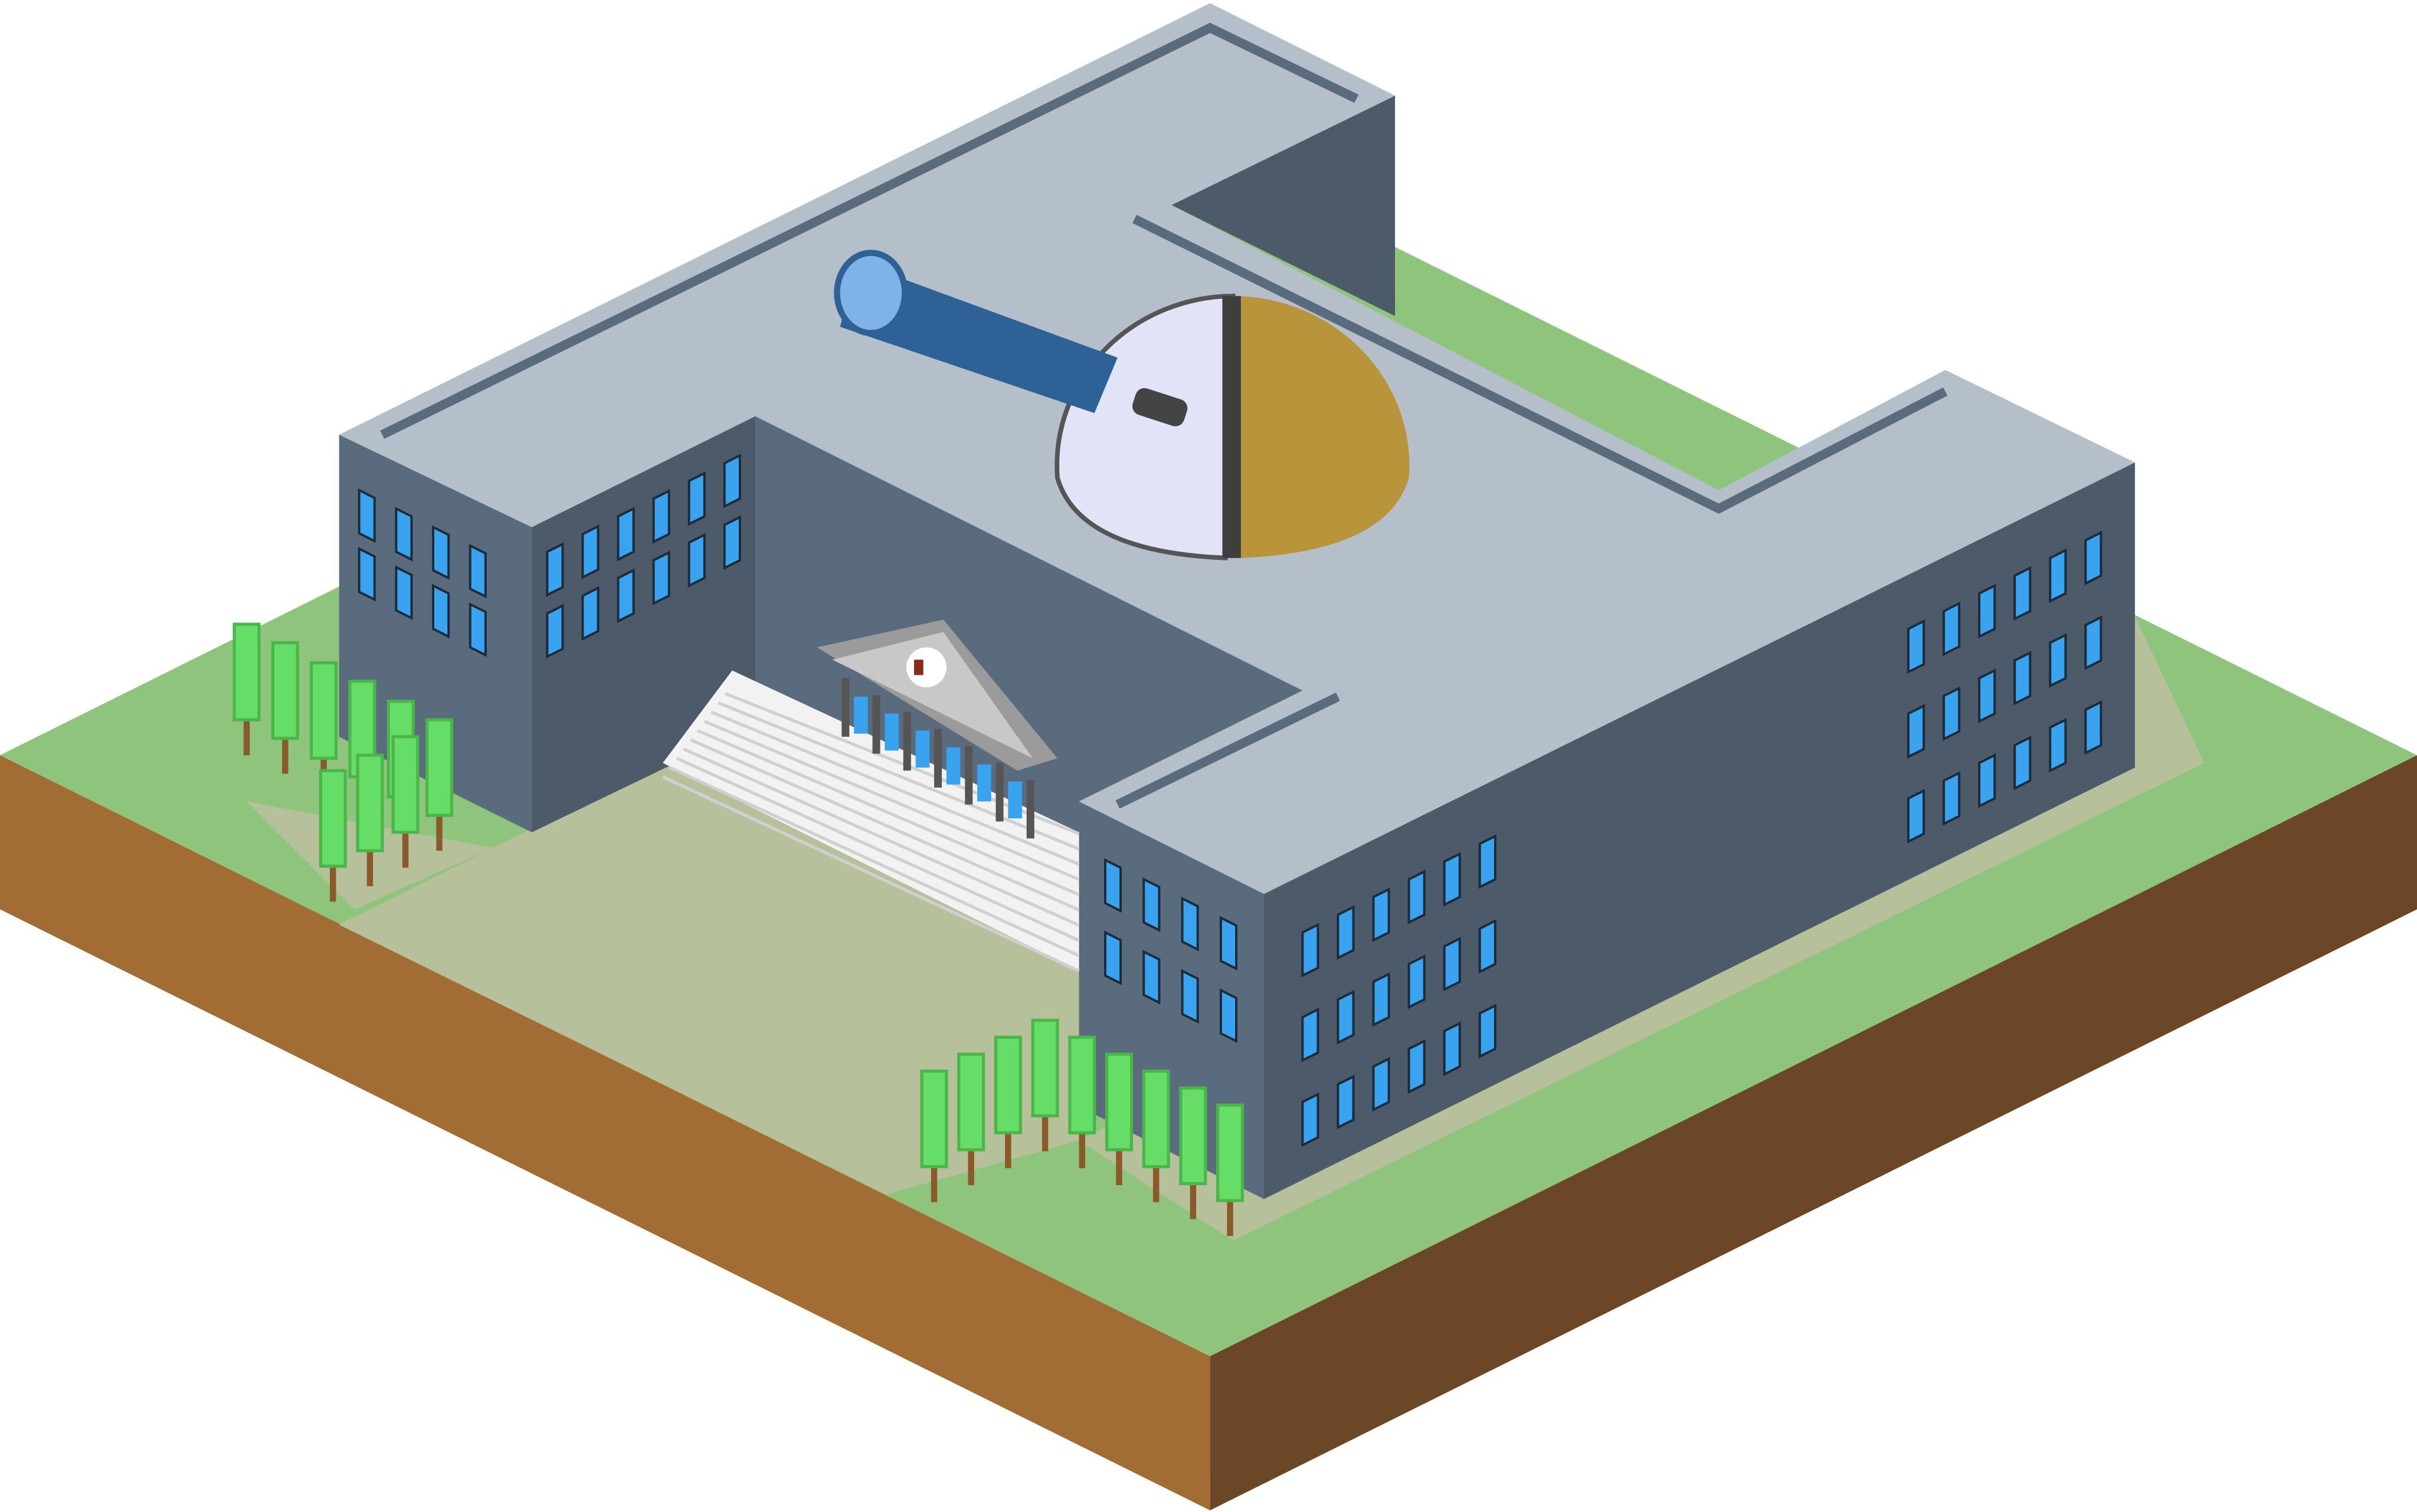 The image size is (2417, 1512). What do you see at coordinates (926, 667) in the screenshot?
I see `portico-emblem` at bounding box center [926, 667].